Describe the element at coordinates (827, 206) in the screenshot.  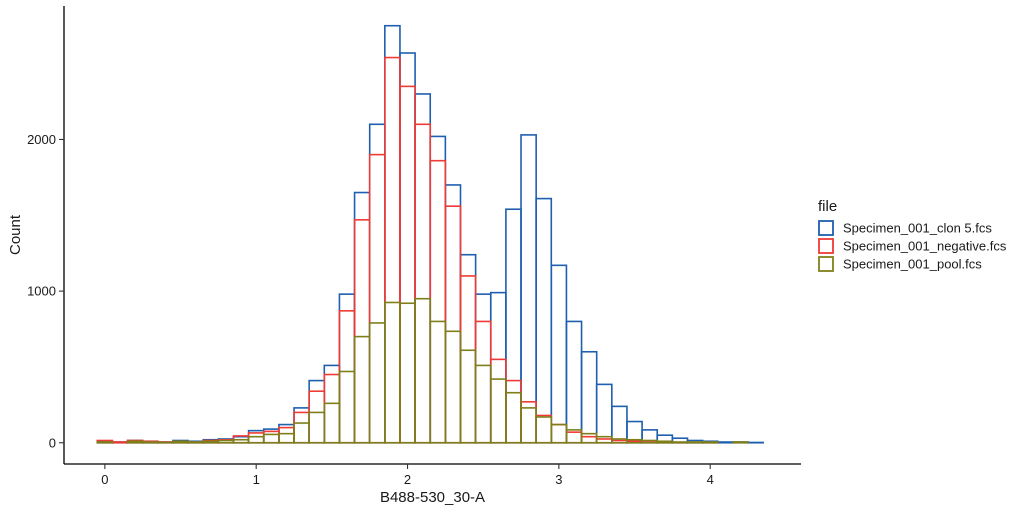
I see `legend-title: file` at that location.